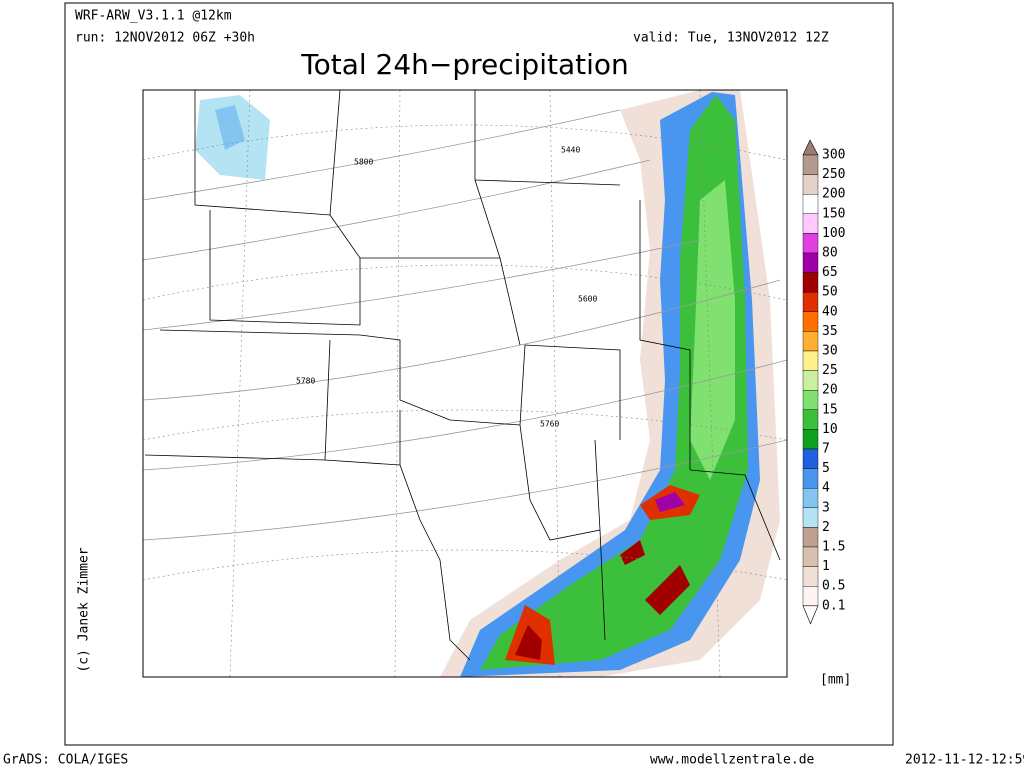  I want to click on timestamp: 2012-11-12-12:59, so click(964, 760).